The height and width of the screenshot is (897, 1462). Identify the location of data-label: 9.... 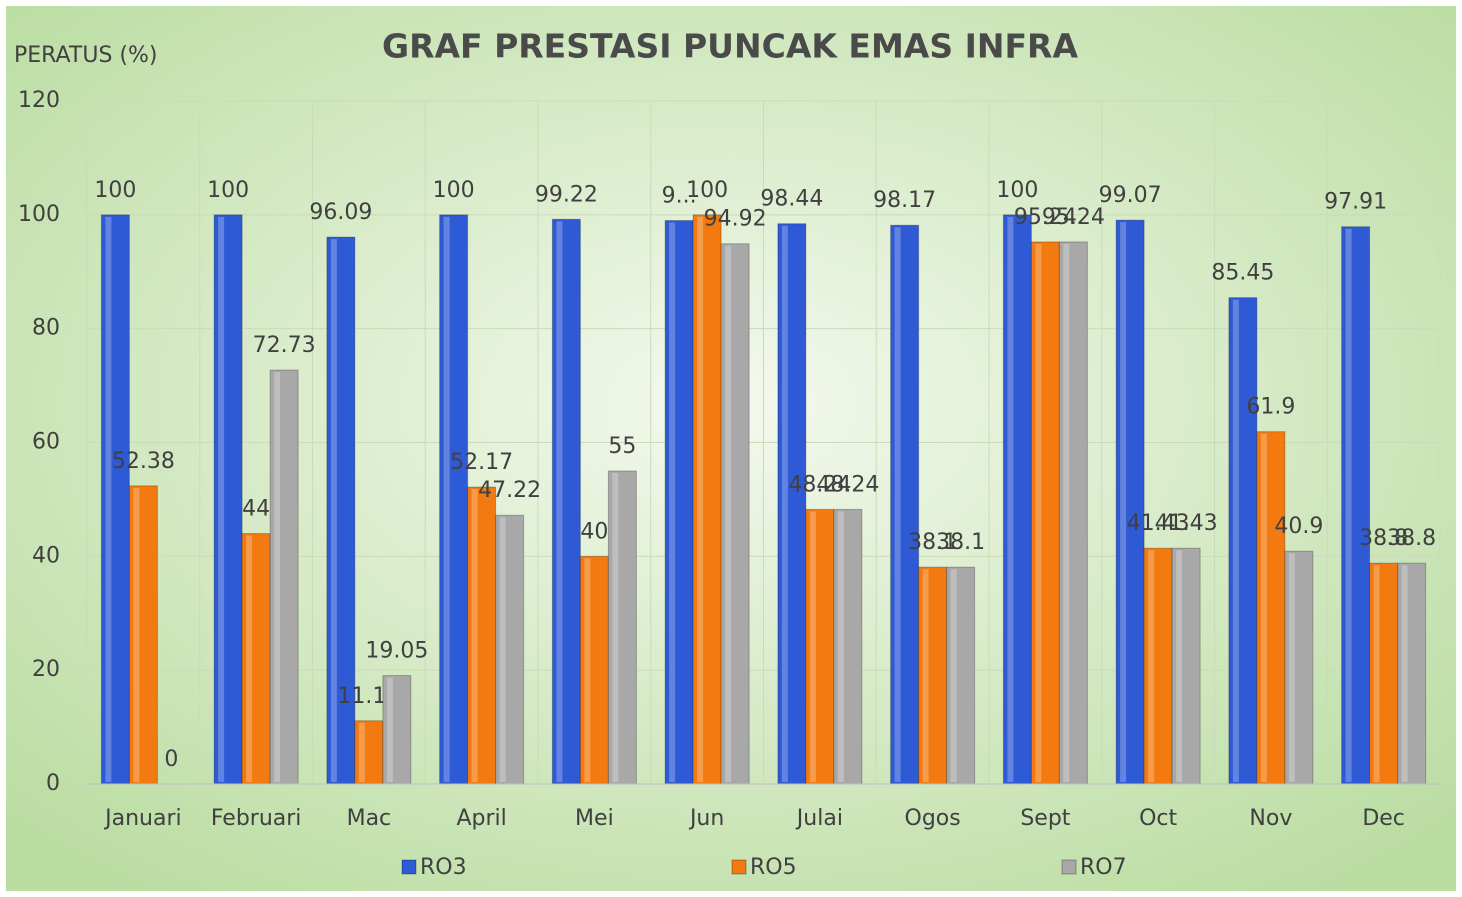
(679, 196).